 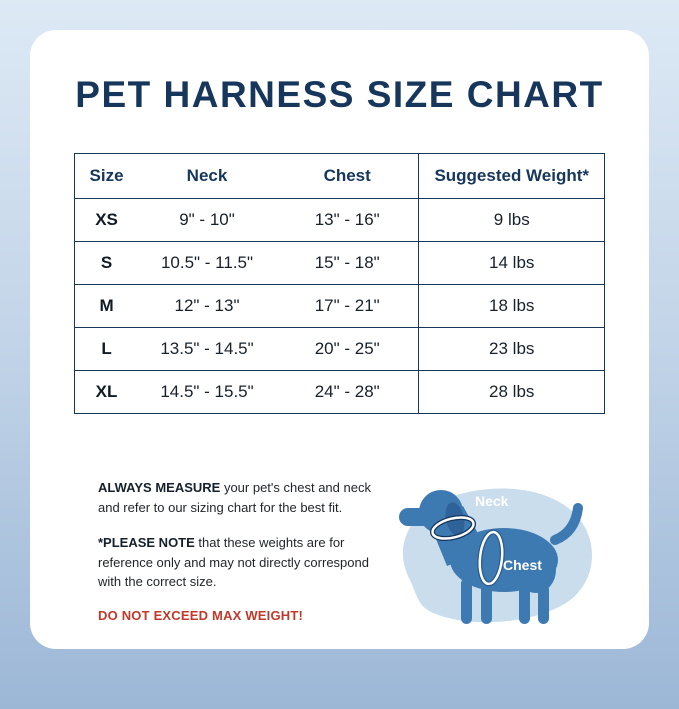 What do you see at coordinates (207, 176) in the screenshot?
I see `column-header-neck: Neck` at bounding box center [207, 176].